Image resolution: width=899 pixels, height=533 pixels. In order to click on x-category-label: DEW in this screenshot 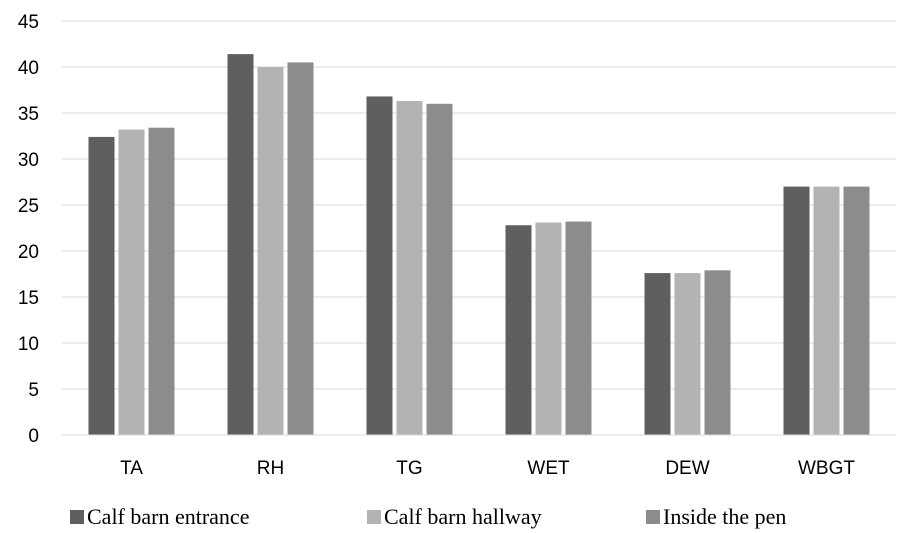, I will do `click(687, 468)`.